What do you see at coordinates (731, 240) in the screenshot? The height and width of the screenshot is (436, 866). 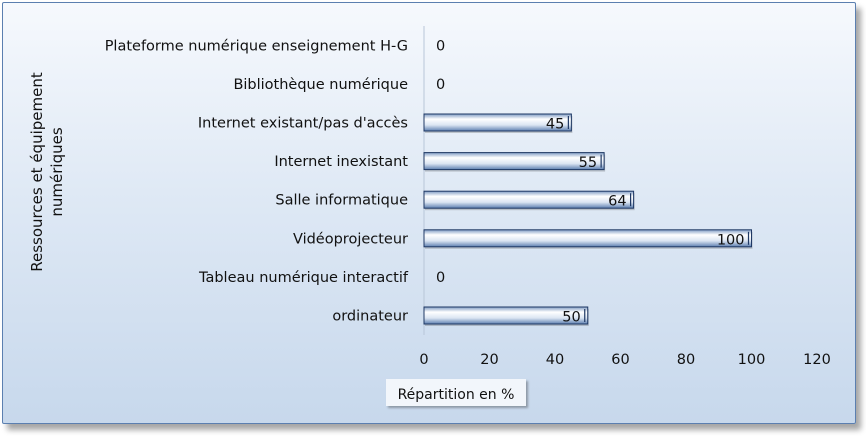 I see `data-label: 100` at bounding box center [731, 240].